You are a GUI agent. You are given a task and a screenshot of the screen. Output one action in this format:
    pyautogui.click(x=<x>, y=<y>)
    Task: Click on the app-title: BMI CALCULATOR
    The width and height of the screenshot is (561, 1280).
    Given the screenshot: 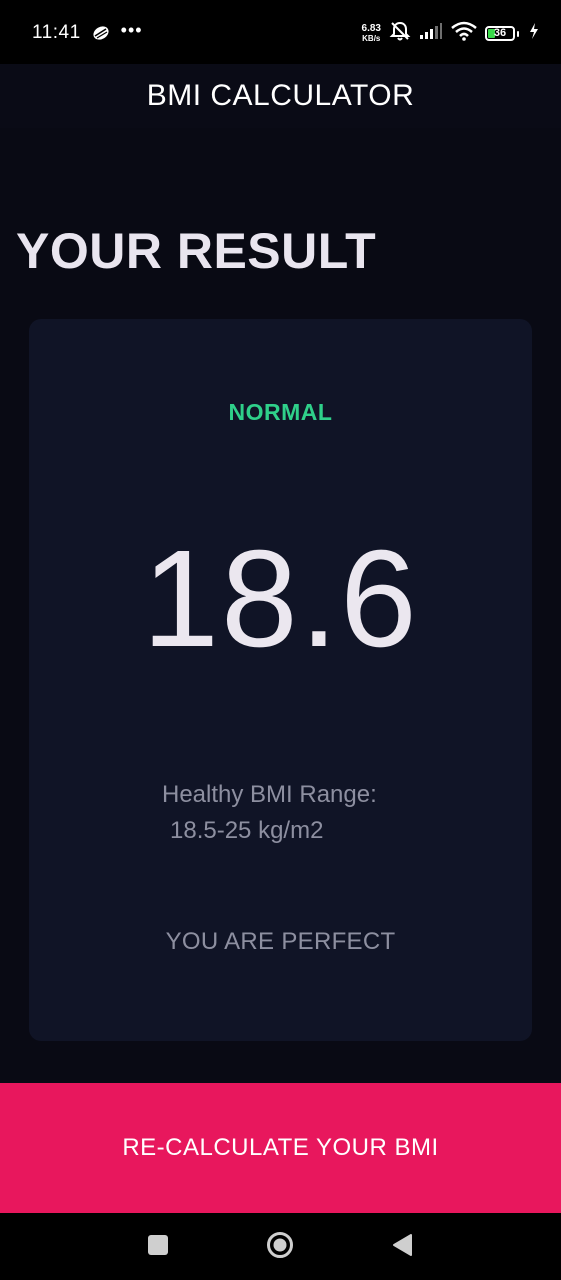 What is the action you would take?
    pyautogui.click(x=281, y=96)
    